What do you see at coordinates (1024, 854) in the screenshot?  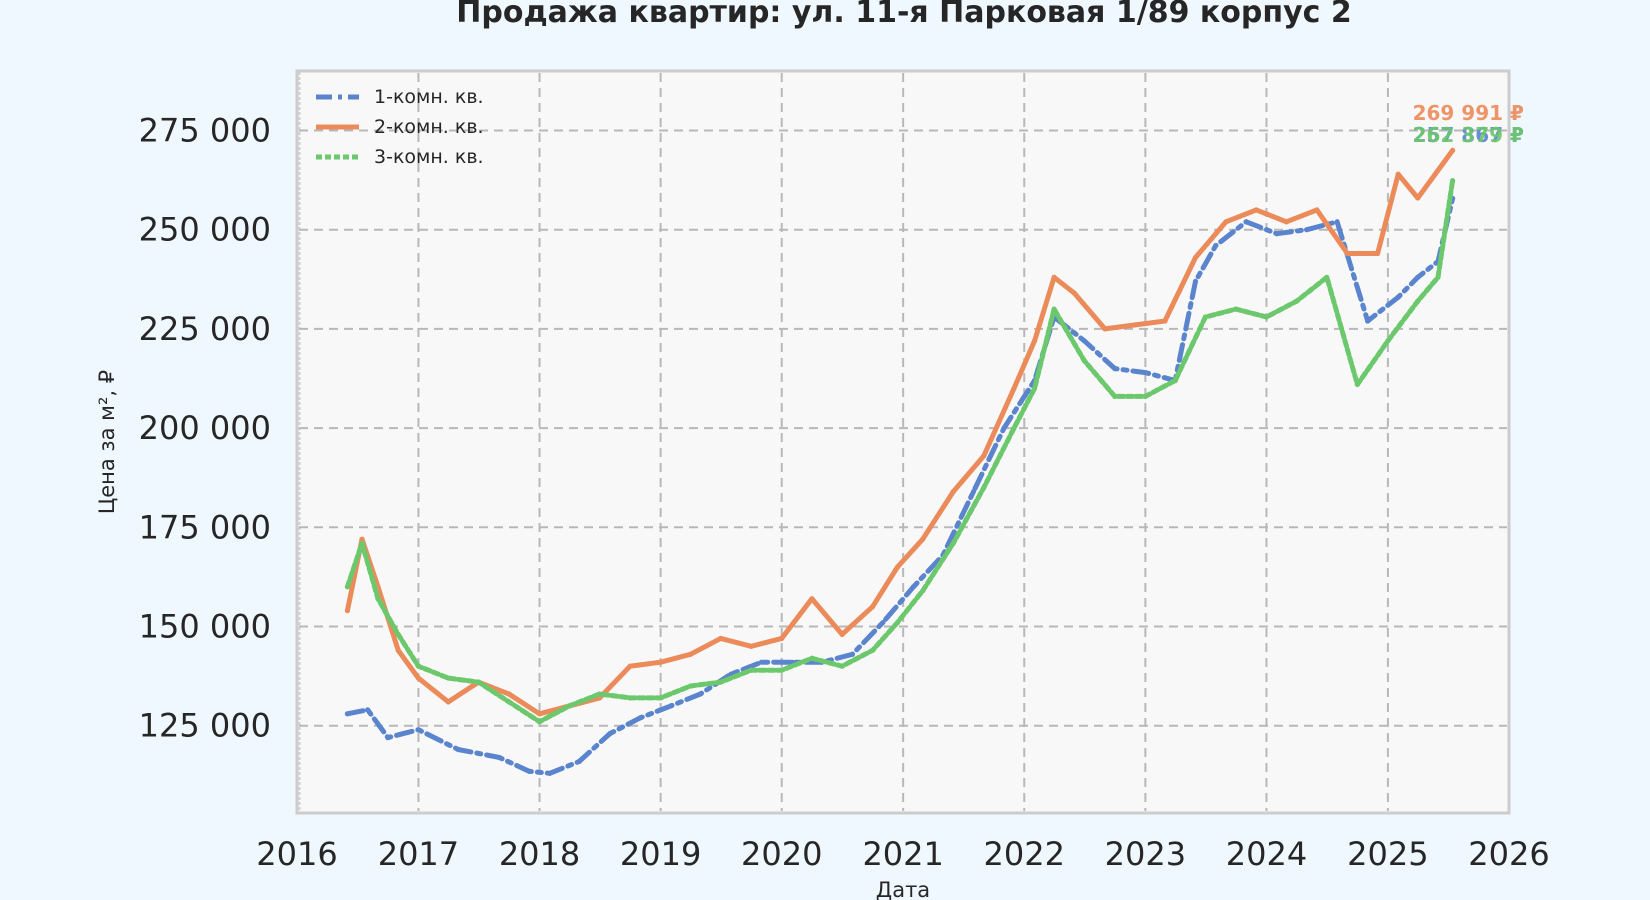 I see `x-tick-label: 2022` at bounding box center [1024, 854].